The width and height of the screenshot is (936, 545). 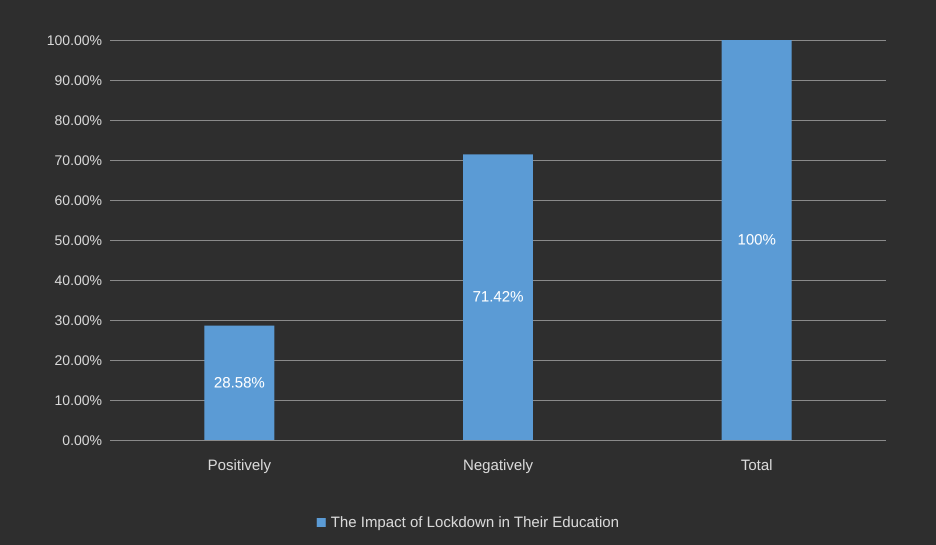 I want to click on y-tick-label: 100.00%, so click(x=74, y=40).